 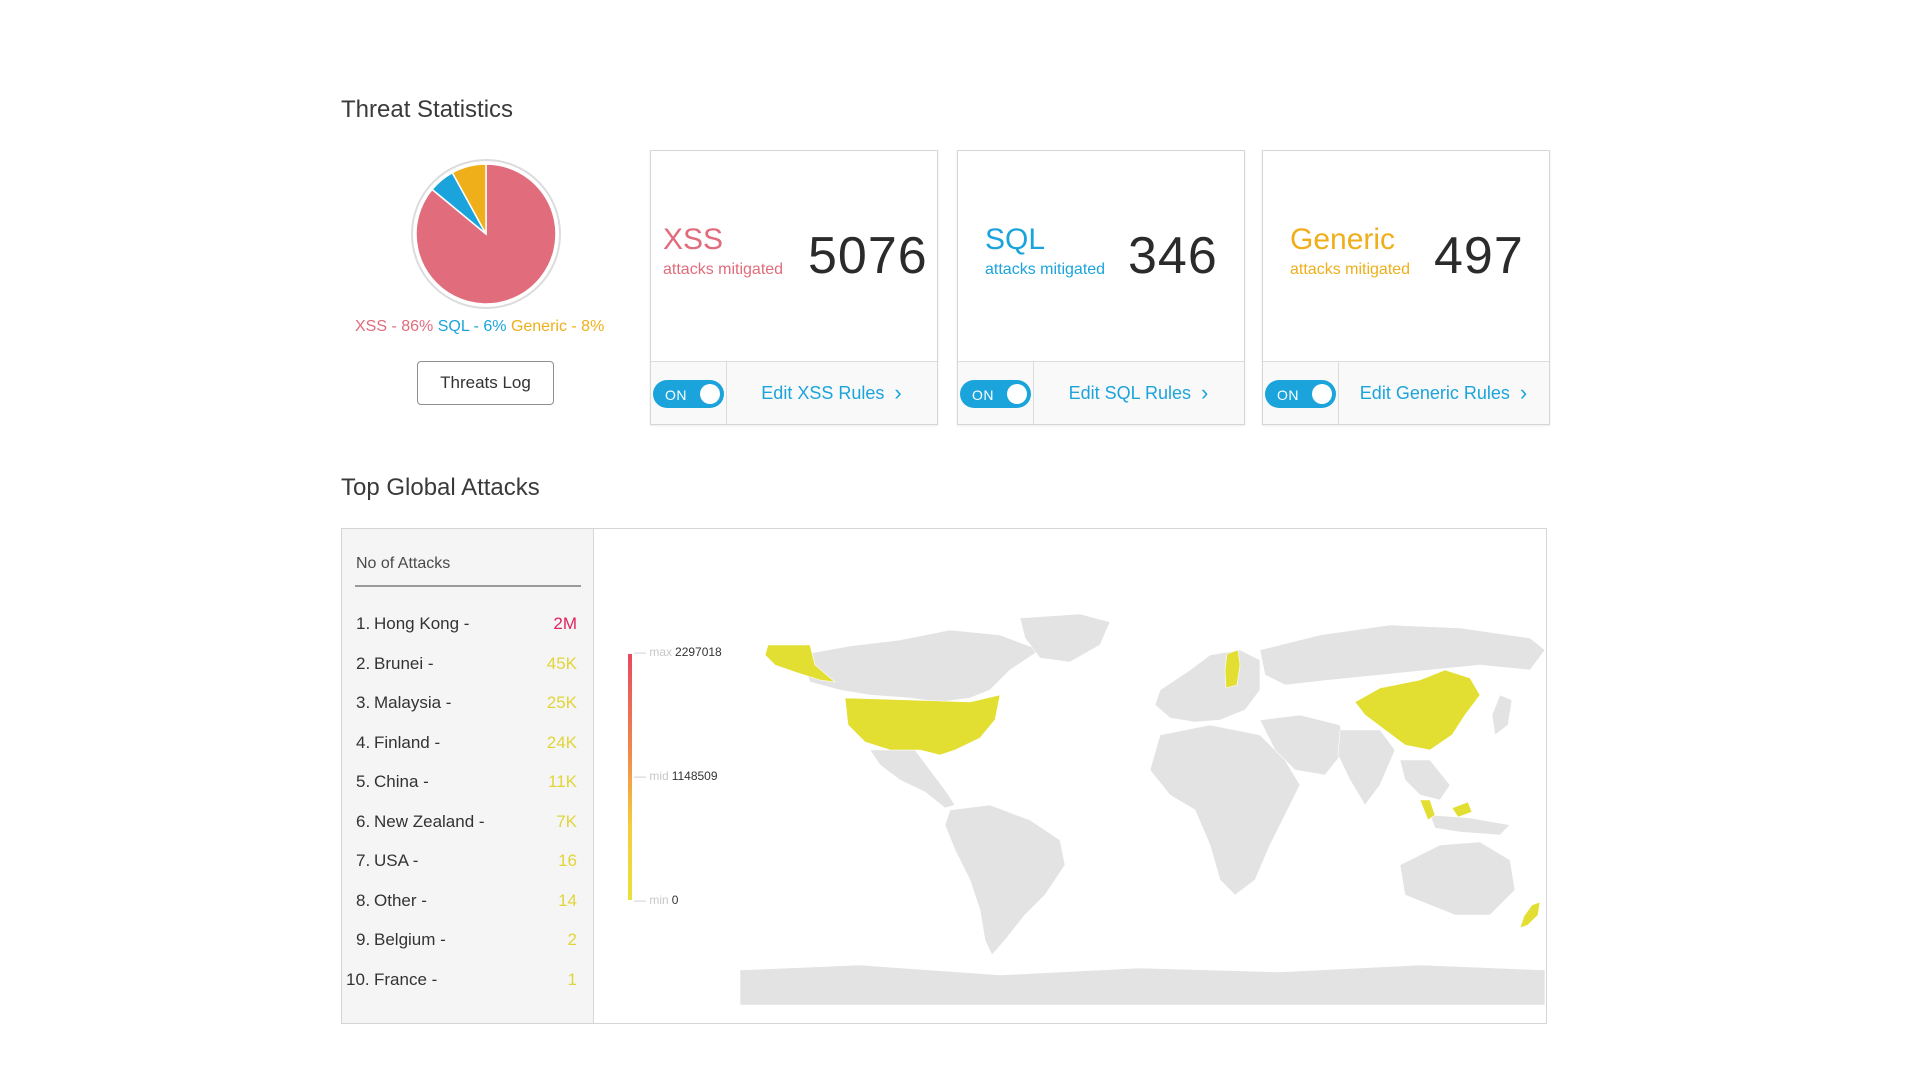 What do you see at coordinates (363, 900) in the screenshot?
I see `attack-rank: 8.` at bounding box center [363, 900].